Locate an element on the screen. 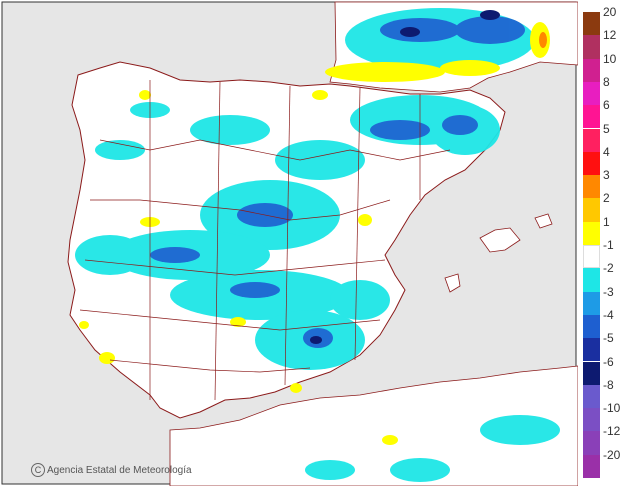  legend-label: -8 is located at coordinates (608, 384).